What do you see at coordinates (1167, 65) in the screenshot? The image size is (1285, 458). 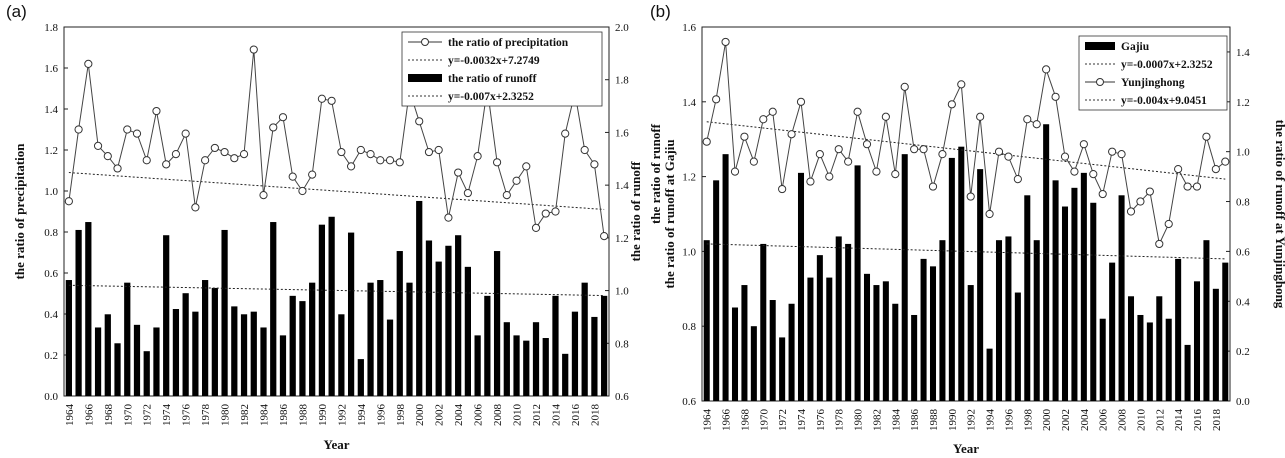 I see `legend-label: y=-0.0007x+2.3252` at bounding box center [1167, 65].